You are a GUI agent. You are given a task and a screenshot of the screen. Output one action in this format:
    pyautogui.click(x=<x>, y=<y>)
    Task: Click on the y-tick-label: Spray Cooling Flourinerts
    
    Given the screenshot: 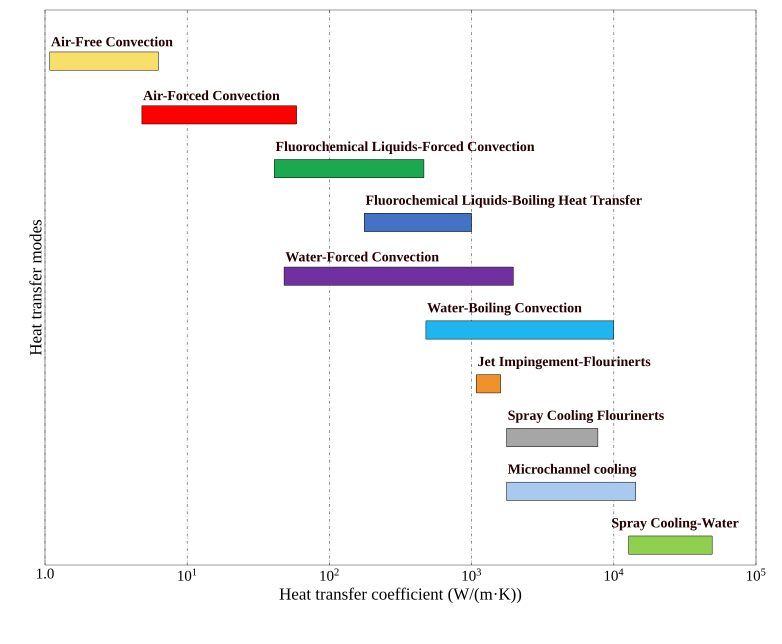 What is the action you would take?
    pyautogui.click(x=586, y=416)
    